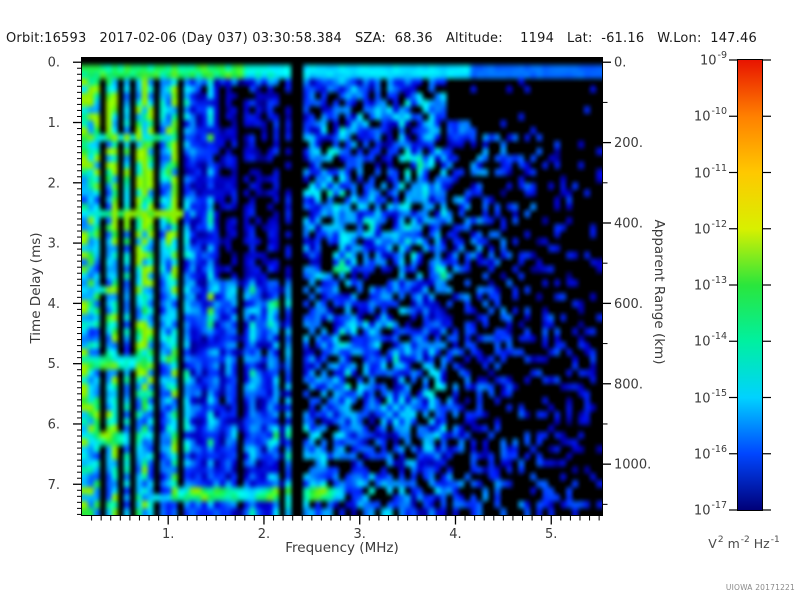 This screenshot has width=800, height=600. What do you see at coordinates (710, 284) in the screenshot?
I see `colorbar-tick-label: 10-13` at bounding box center [710, 284].